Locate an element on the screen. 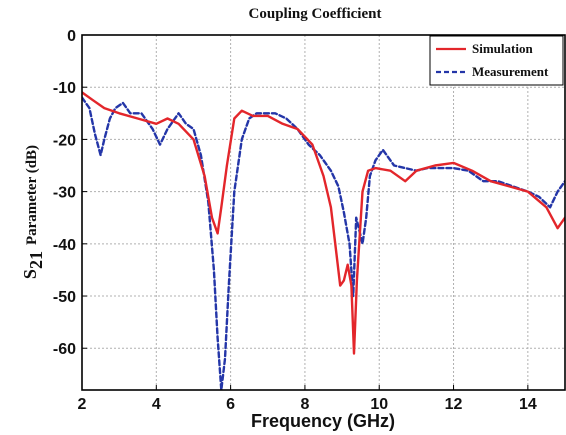  x-tick-label: 4 is located at coordinates (156, 404).